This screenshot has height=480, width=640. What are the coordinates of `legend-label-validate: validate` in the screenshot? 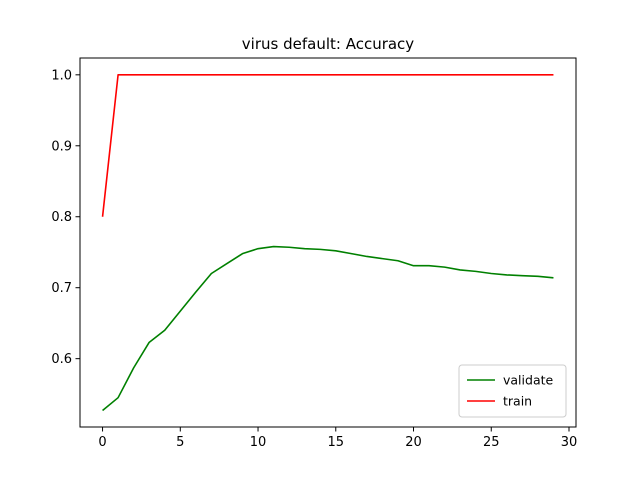 It's located at (528, 380).